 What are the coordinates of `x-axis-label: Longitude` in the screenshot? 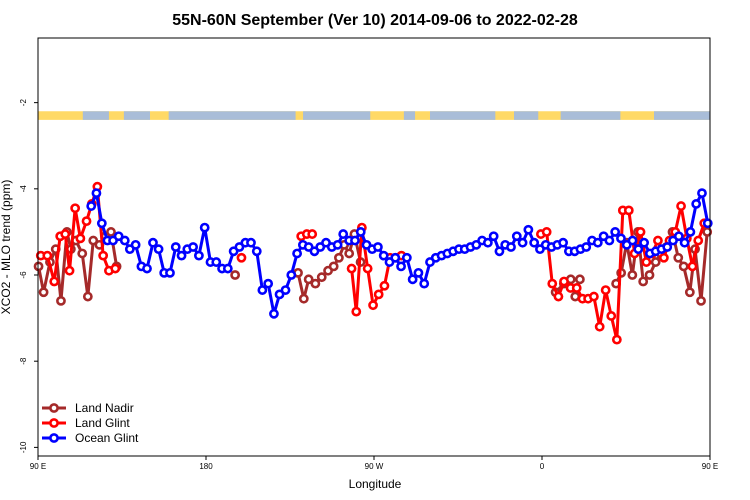 It's located at (375, 484).